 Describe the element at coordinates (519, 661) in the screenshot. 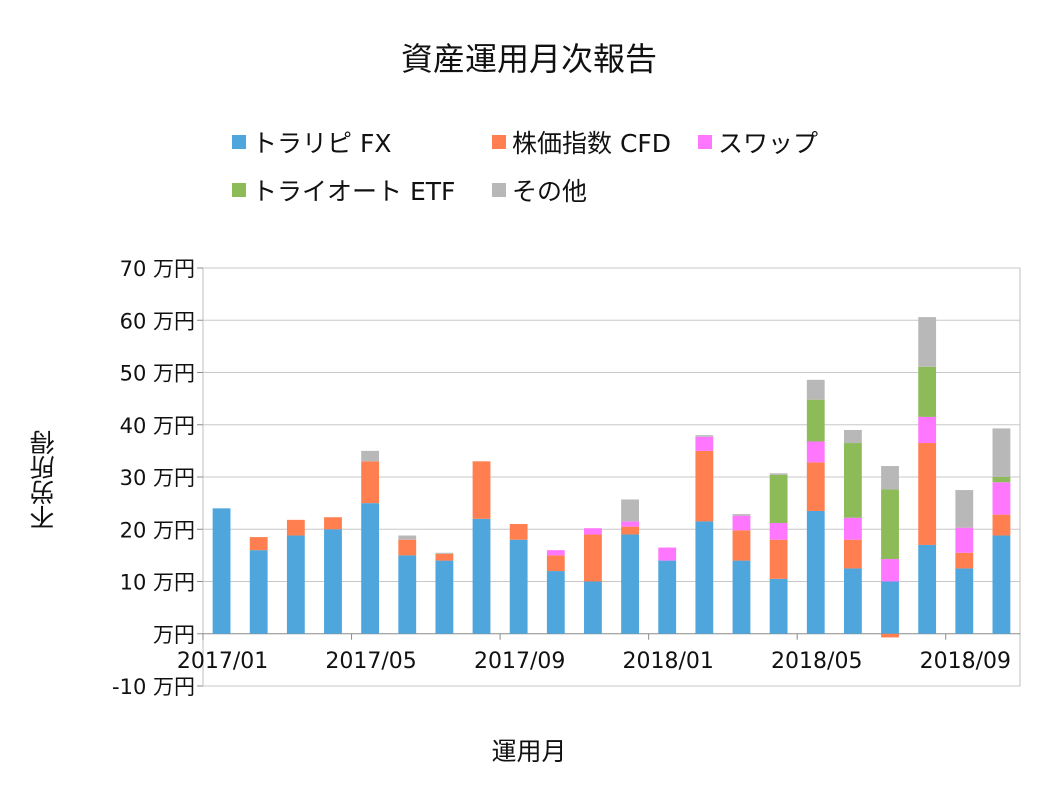

I see `x-tick-label: 2017/09` at that location.